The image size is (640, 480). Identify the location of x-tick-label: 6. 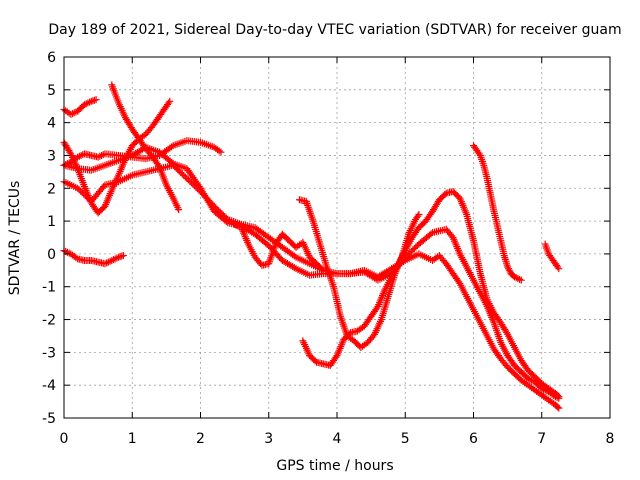
(473, 439).